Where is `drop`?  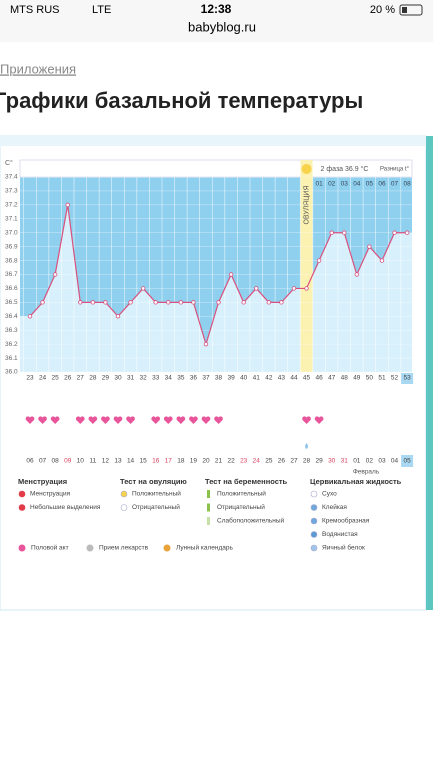
drop is located at coordinates (307, 446).